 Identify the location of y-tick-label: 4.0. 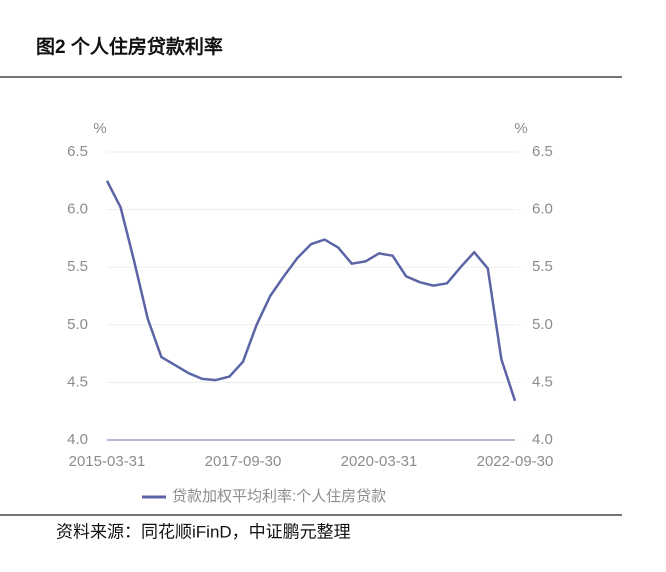
(77, 439).